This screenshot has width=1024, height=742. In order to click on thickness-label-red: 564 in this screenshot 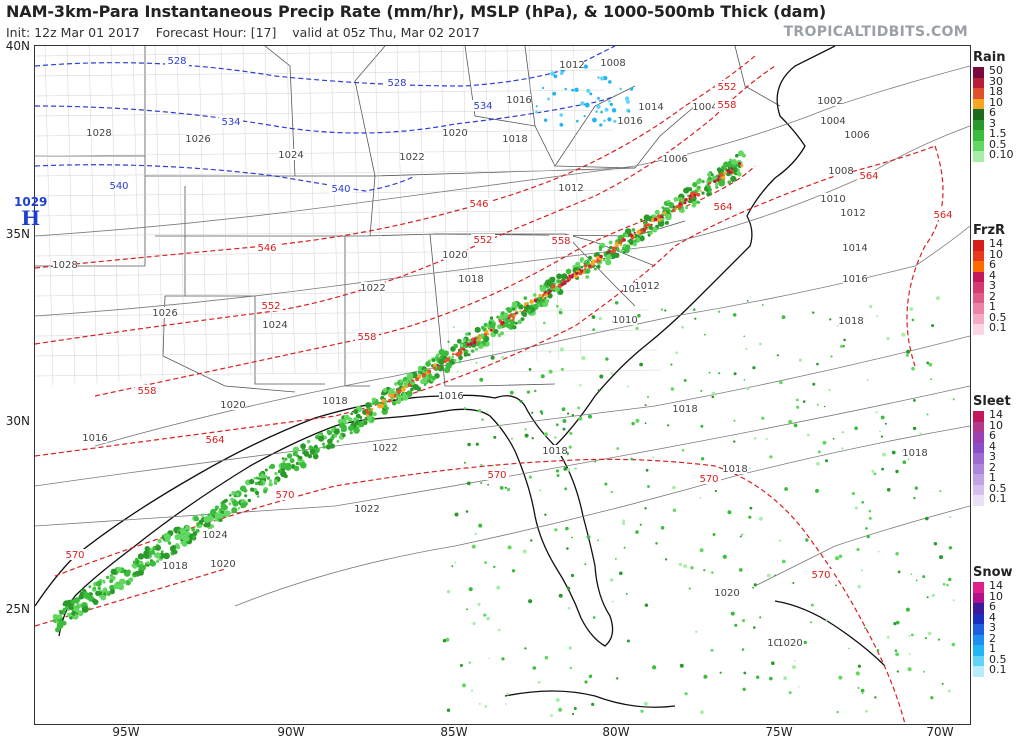, I will do `click(942, 215)`.